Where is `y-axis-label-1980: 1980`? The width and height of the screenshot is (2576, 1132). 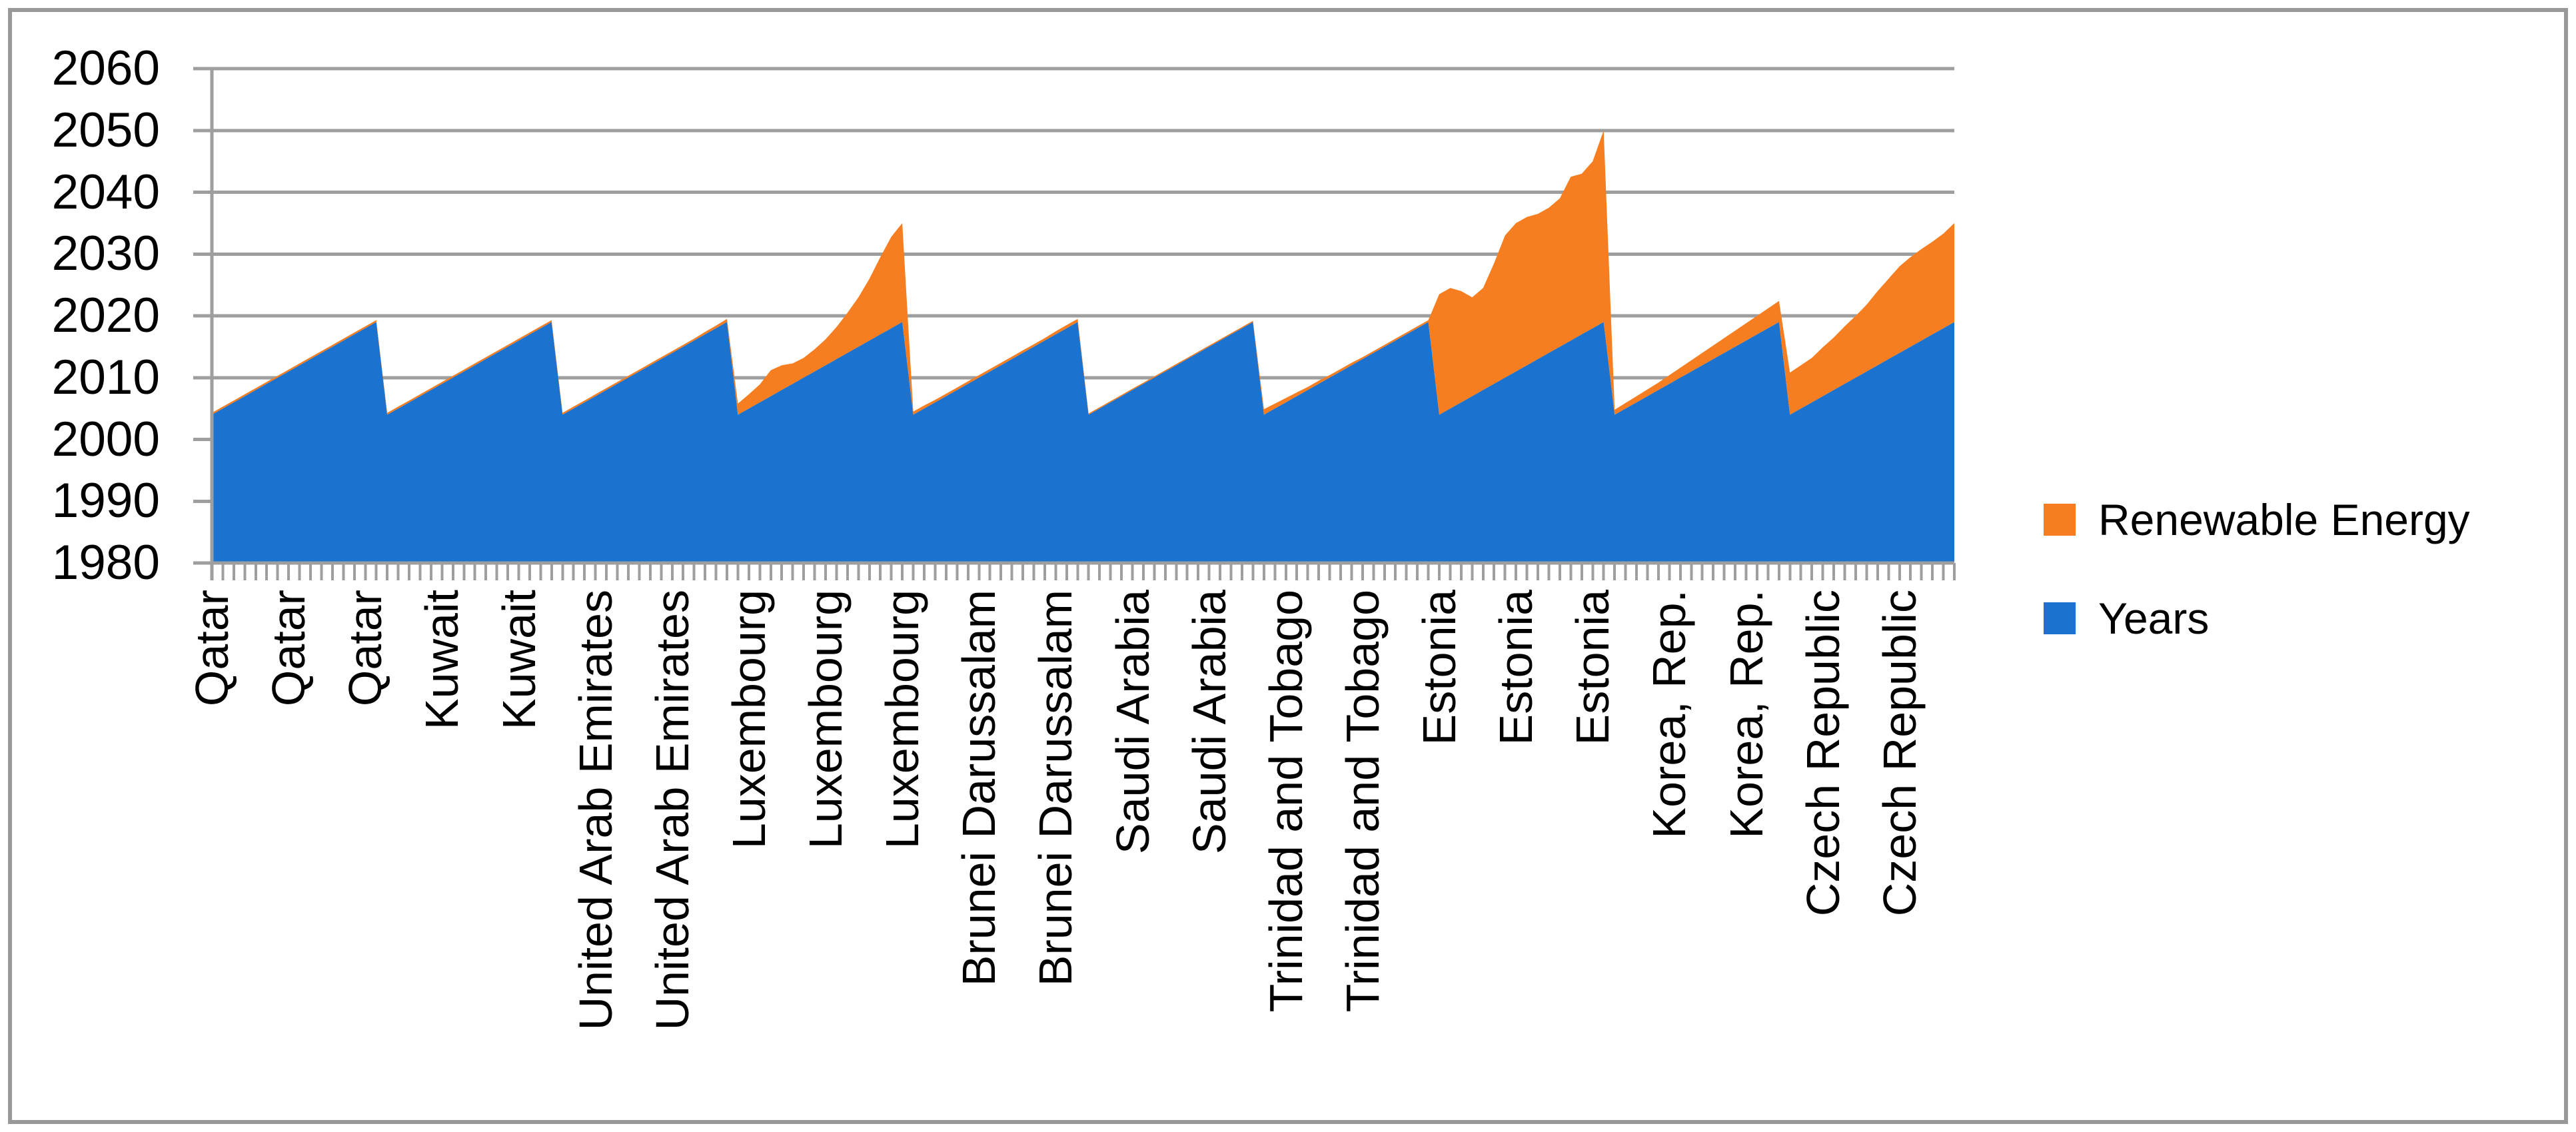
y-axis-label-1980: 1980 is located at coordinates (105, 563).